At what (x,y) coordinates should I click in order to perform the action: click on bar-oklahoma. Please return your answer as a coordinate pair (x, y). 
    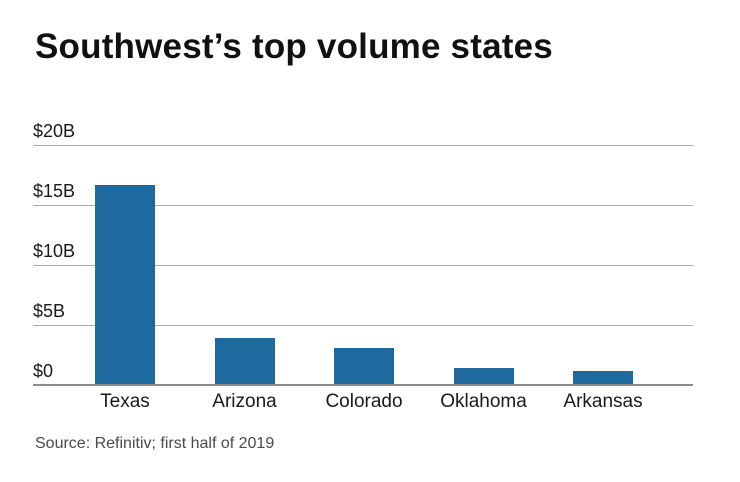
    Looking at the image, I should click on (483, 376).